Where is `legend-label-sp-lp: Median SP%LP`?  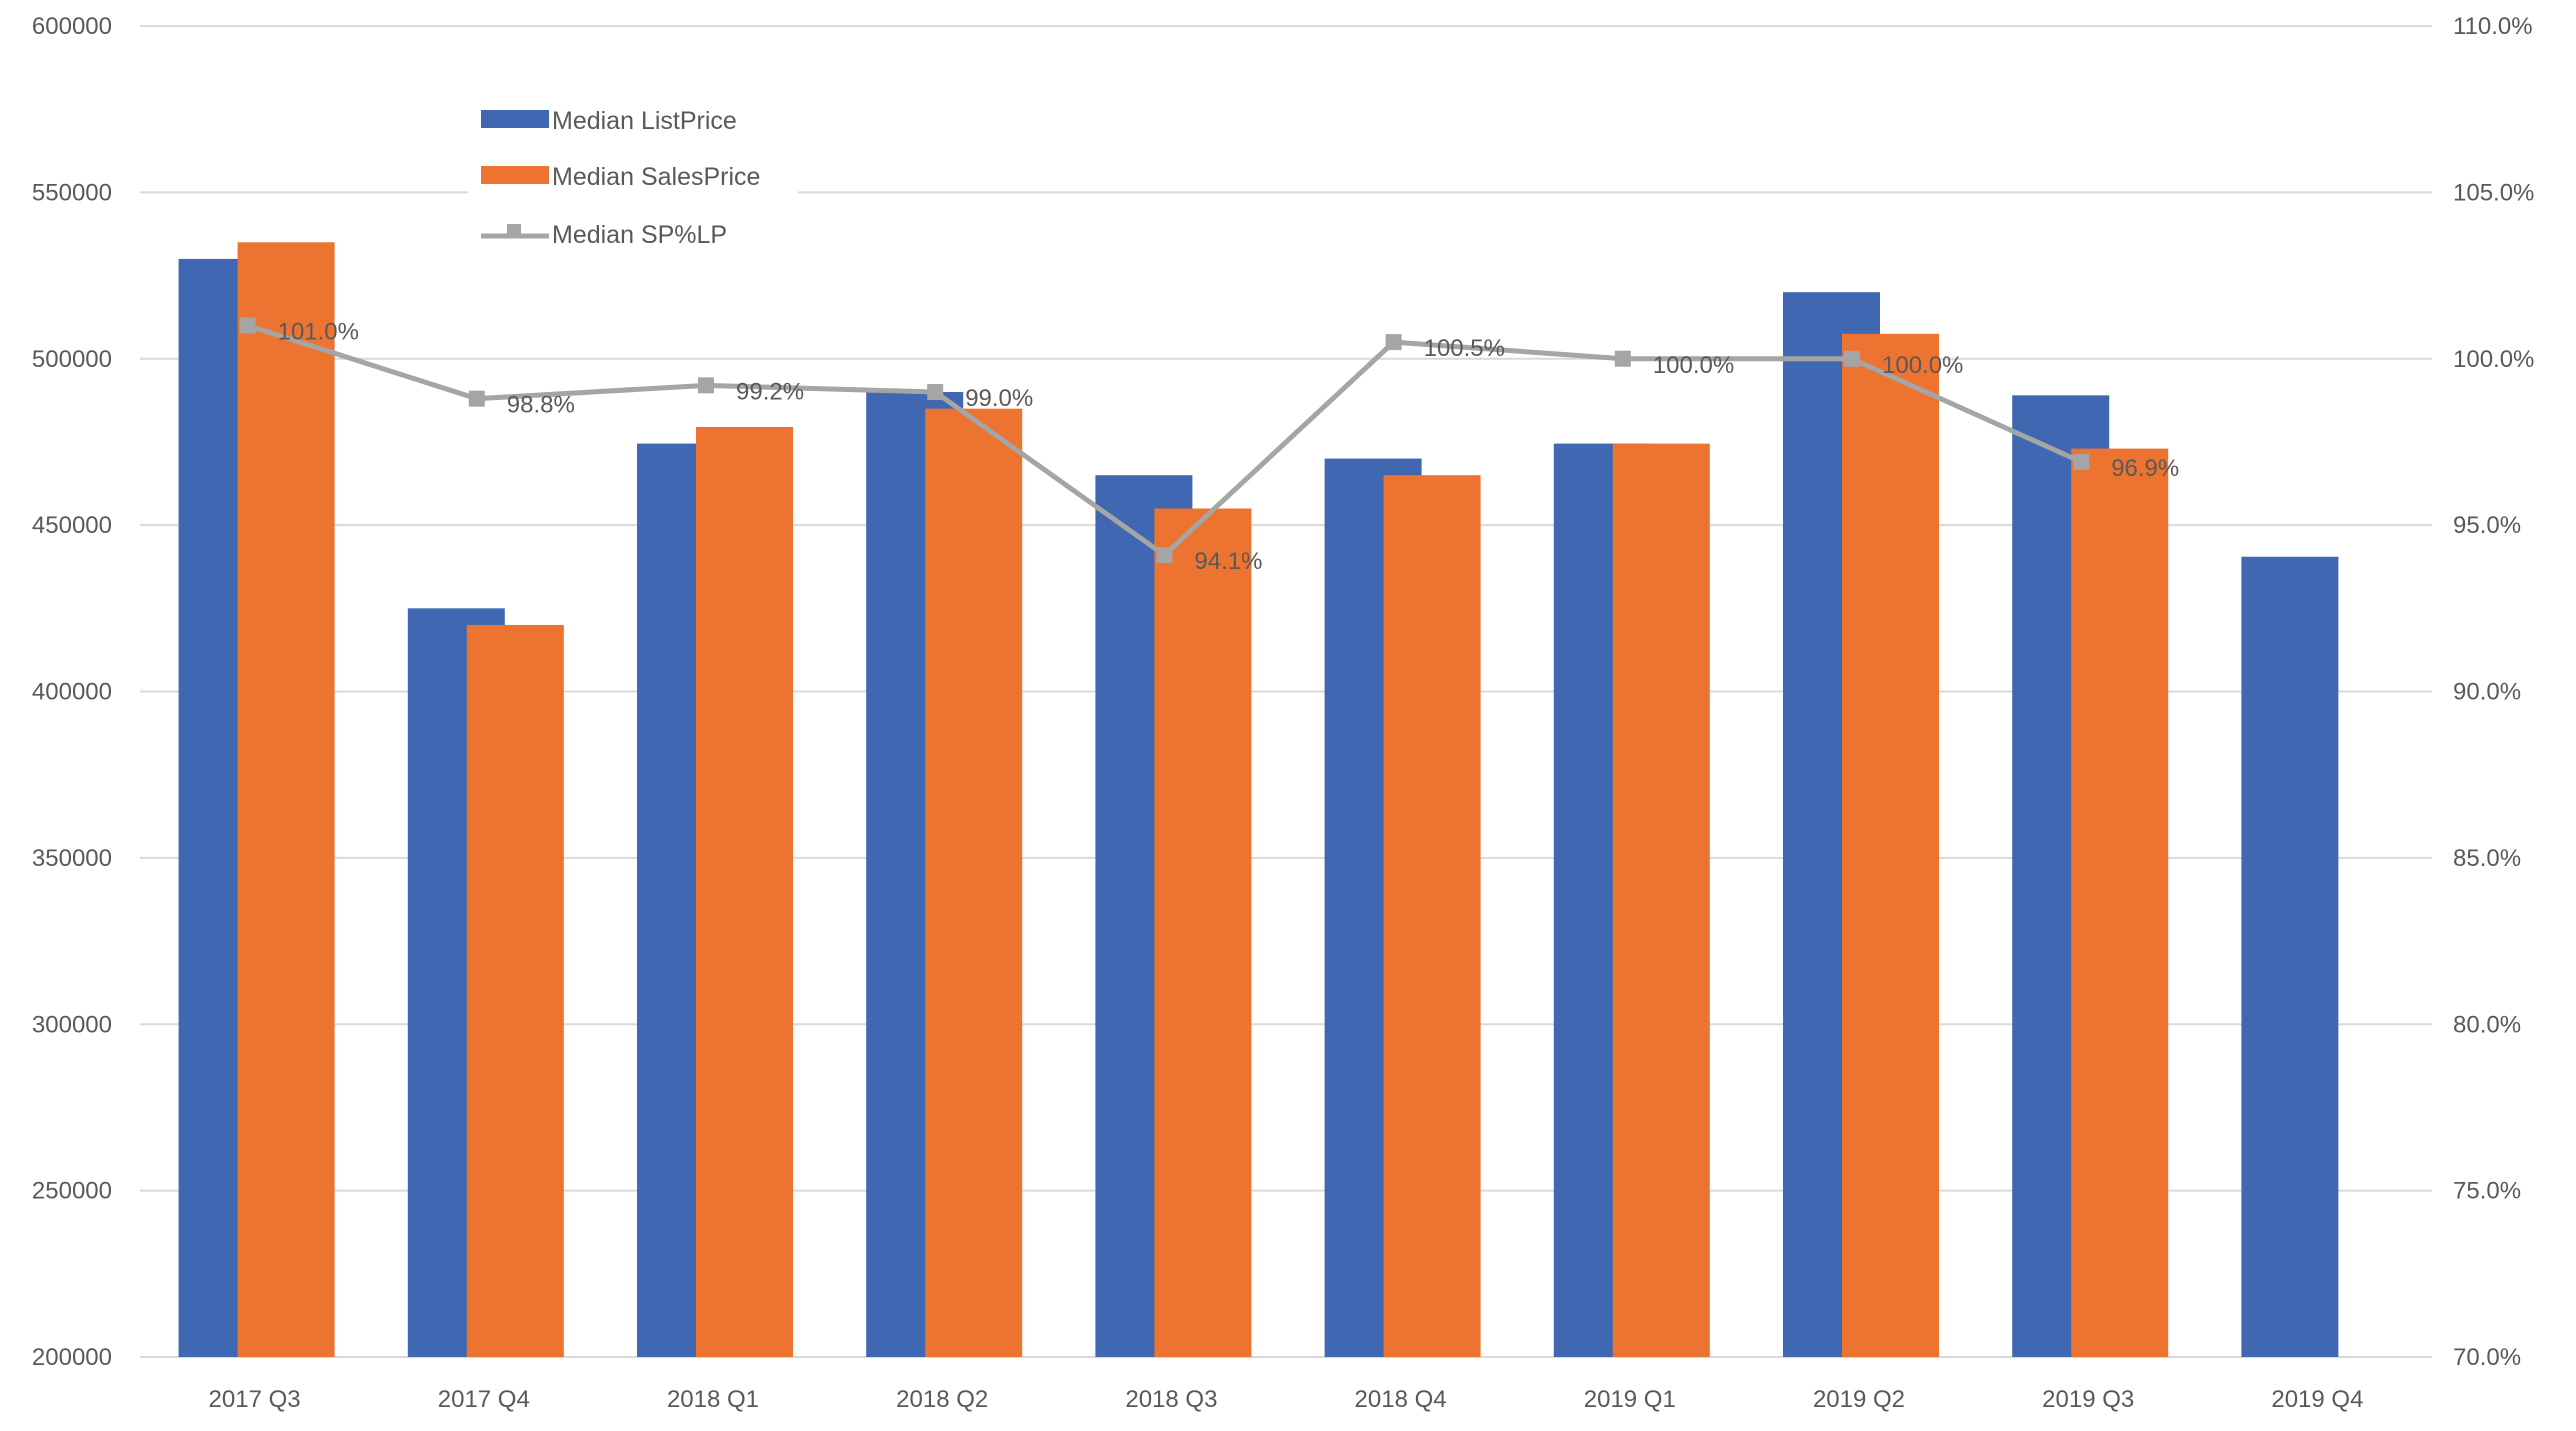 legend-label-sp-lp: Median SP%LP is located at coordinates (639, 235).